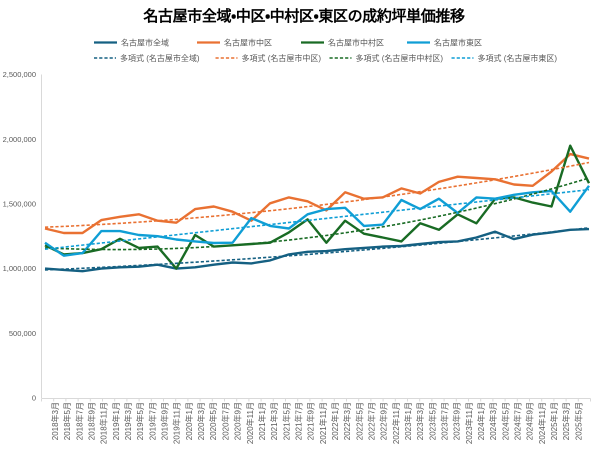  I want to click on svg-text: 2018年9月, so click(92, 421).